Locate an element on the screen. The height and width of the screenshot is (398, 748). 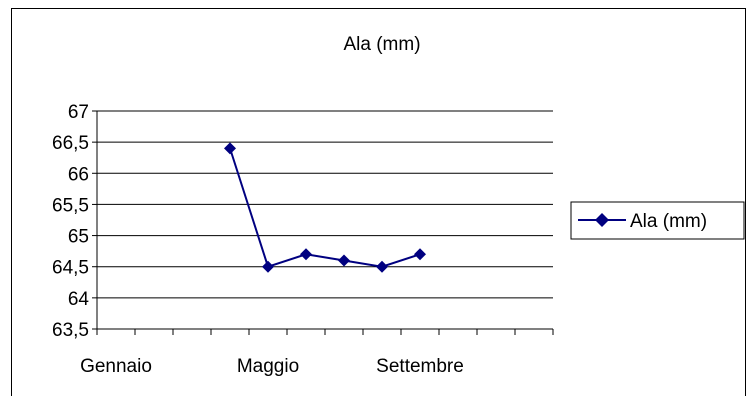
legend-marker is located at coordinates (602, 220).